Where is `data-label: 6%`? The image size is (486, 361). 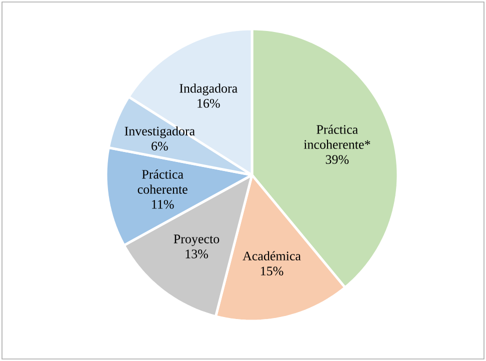
data-label: 6% is located at coordinates (160, 146).